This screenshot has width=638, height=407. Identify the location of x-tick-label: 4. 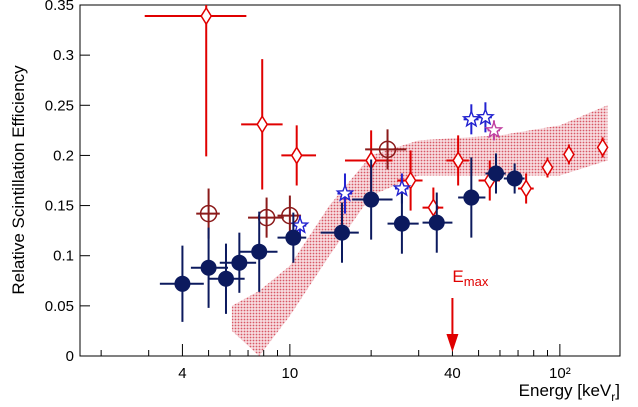
(182, 373).